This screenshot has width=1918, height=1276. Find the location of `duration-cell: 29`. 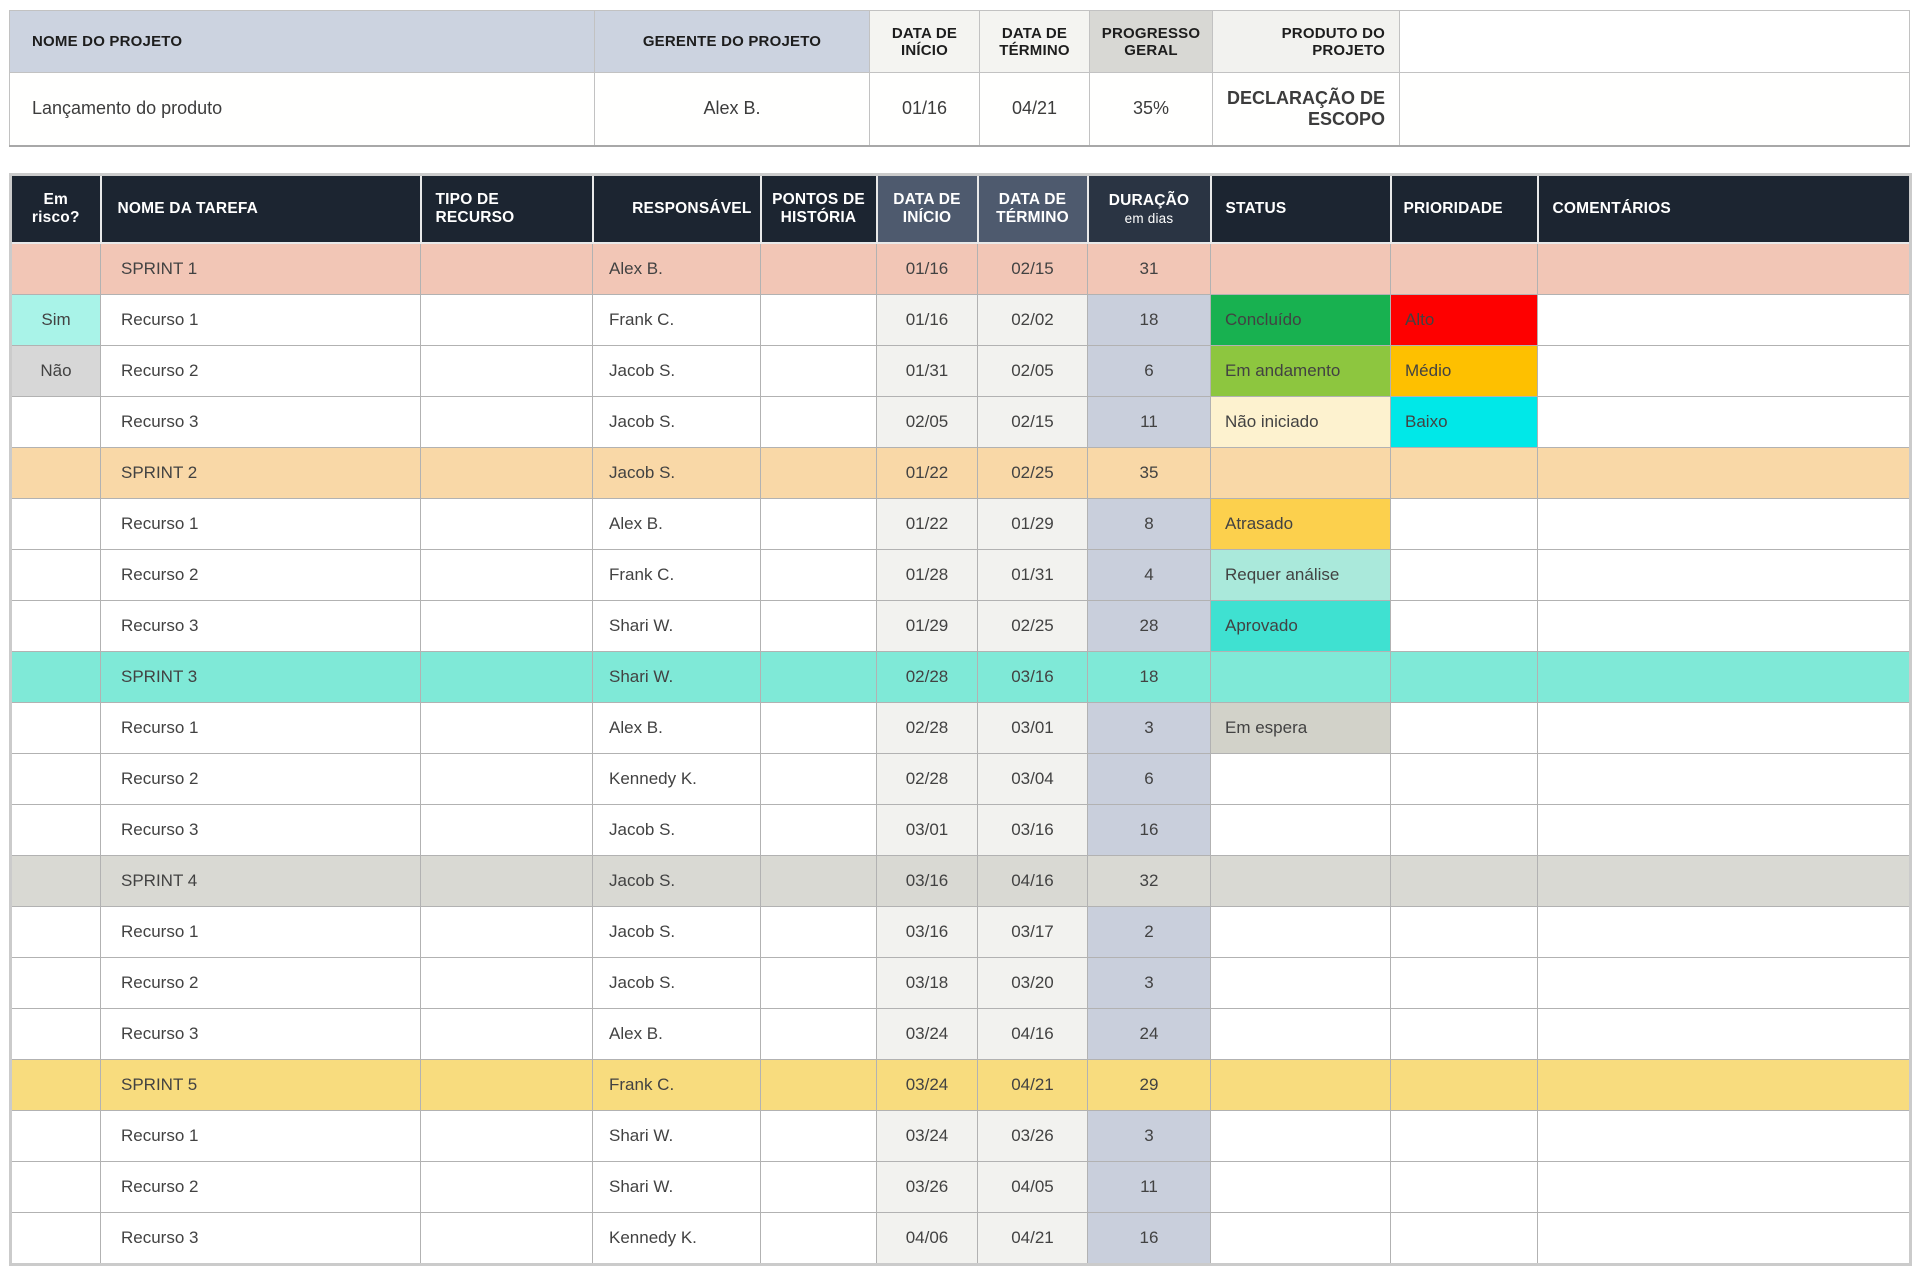

duration-cell: 29 is located at coordinates (1149, 1084).